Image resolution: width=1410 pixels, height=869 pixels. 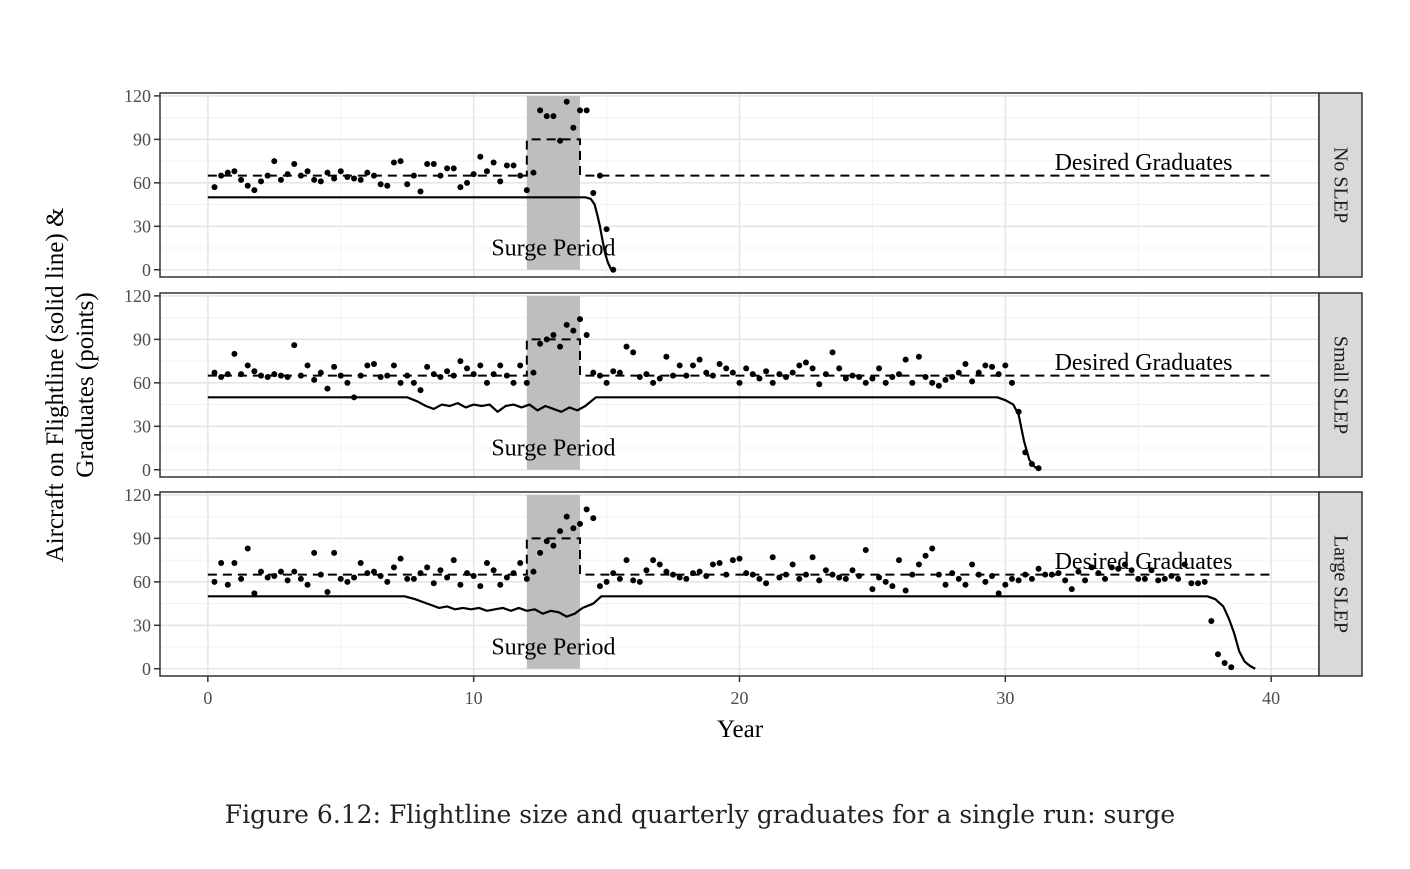 What do you see at coordinates (142, 383) in the screenshot?
I see `y-tick-label: 60` at bounding box center [142, 383].